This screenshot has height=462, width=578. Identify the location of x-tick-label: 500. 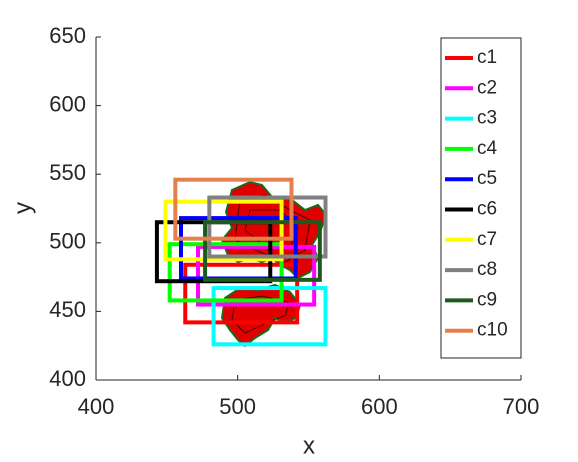
(237, 406).